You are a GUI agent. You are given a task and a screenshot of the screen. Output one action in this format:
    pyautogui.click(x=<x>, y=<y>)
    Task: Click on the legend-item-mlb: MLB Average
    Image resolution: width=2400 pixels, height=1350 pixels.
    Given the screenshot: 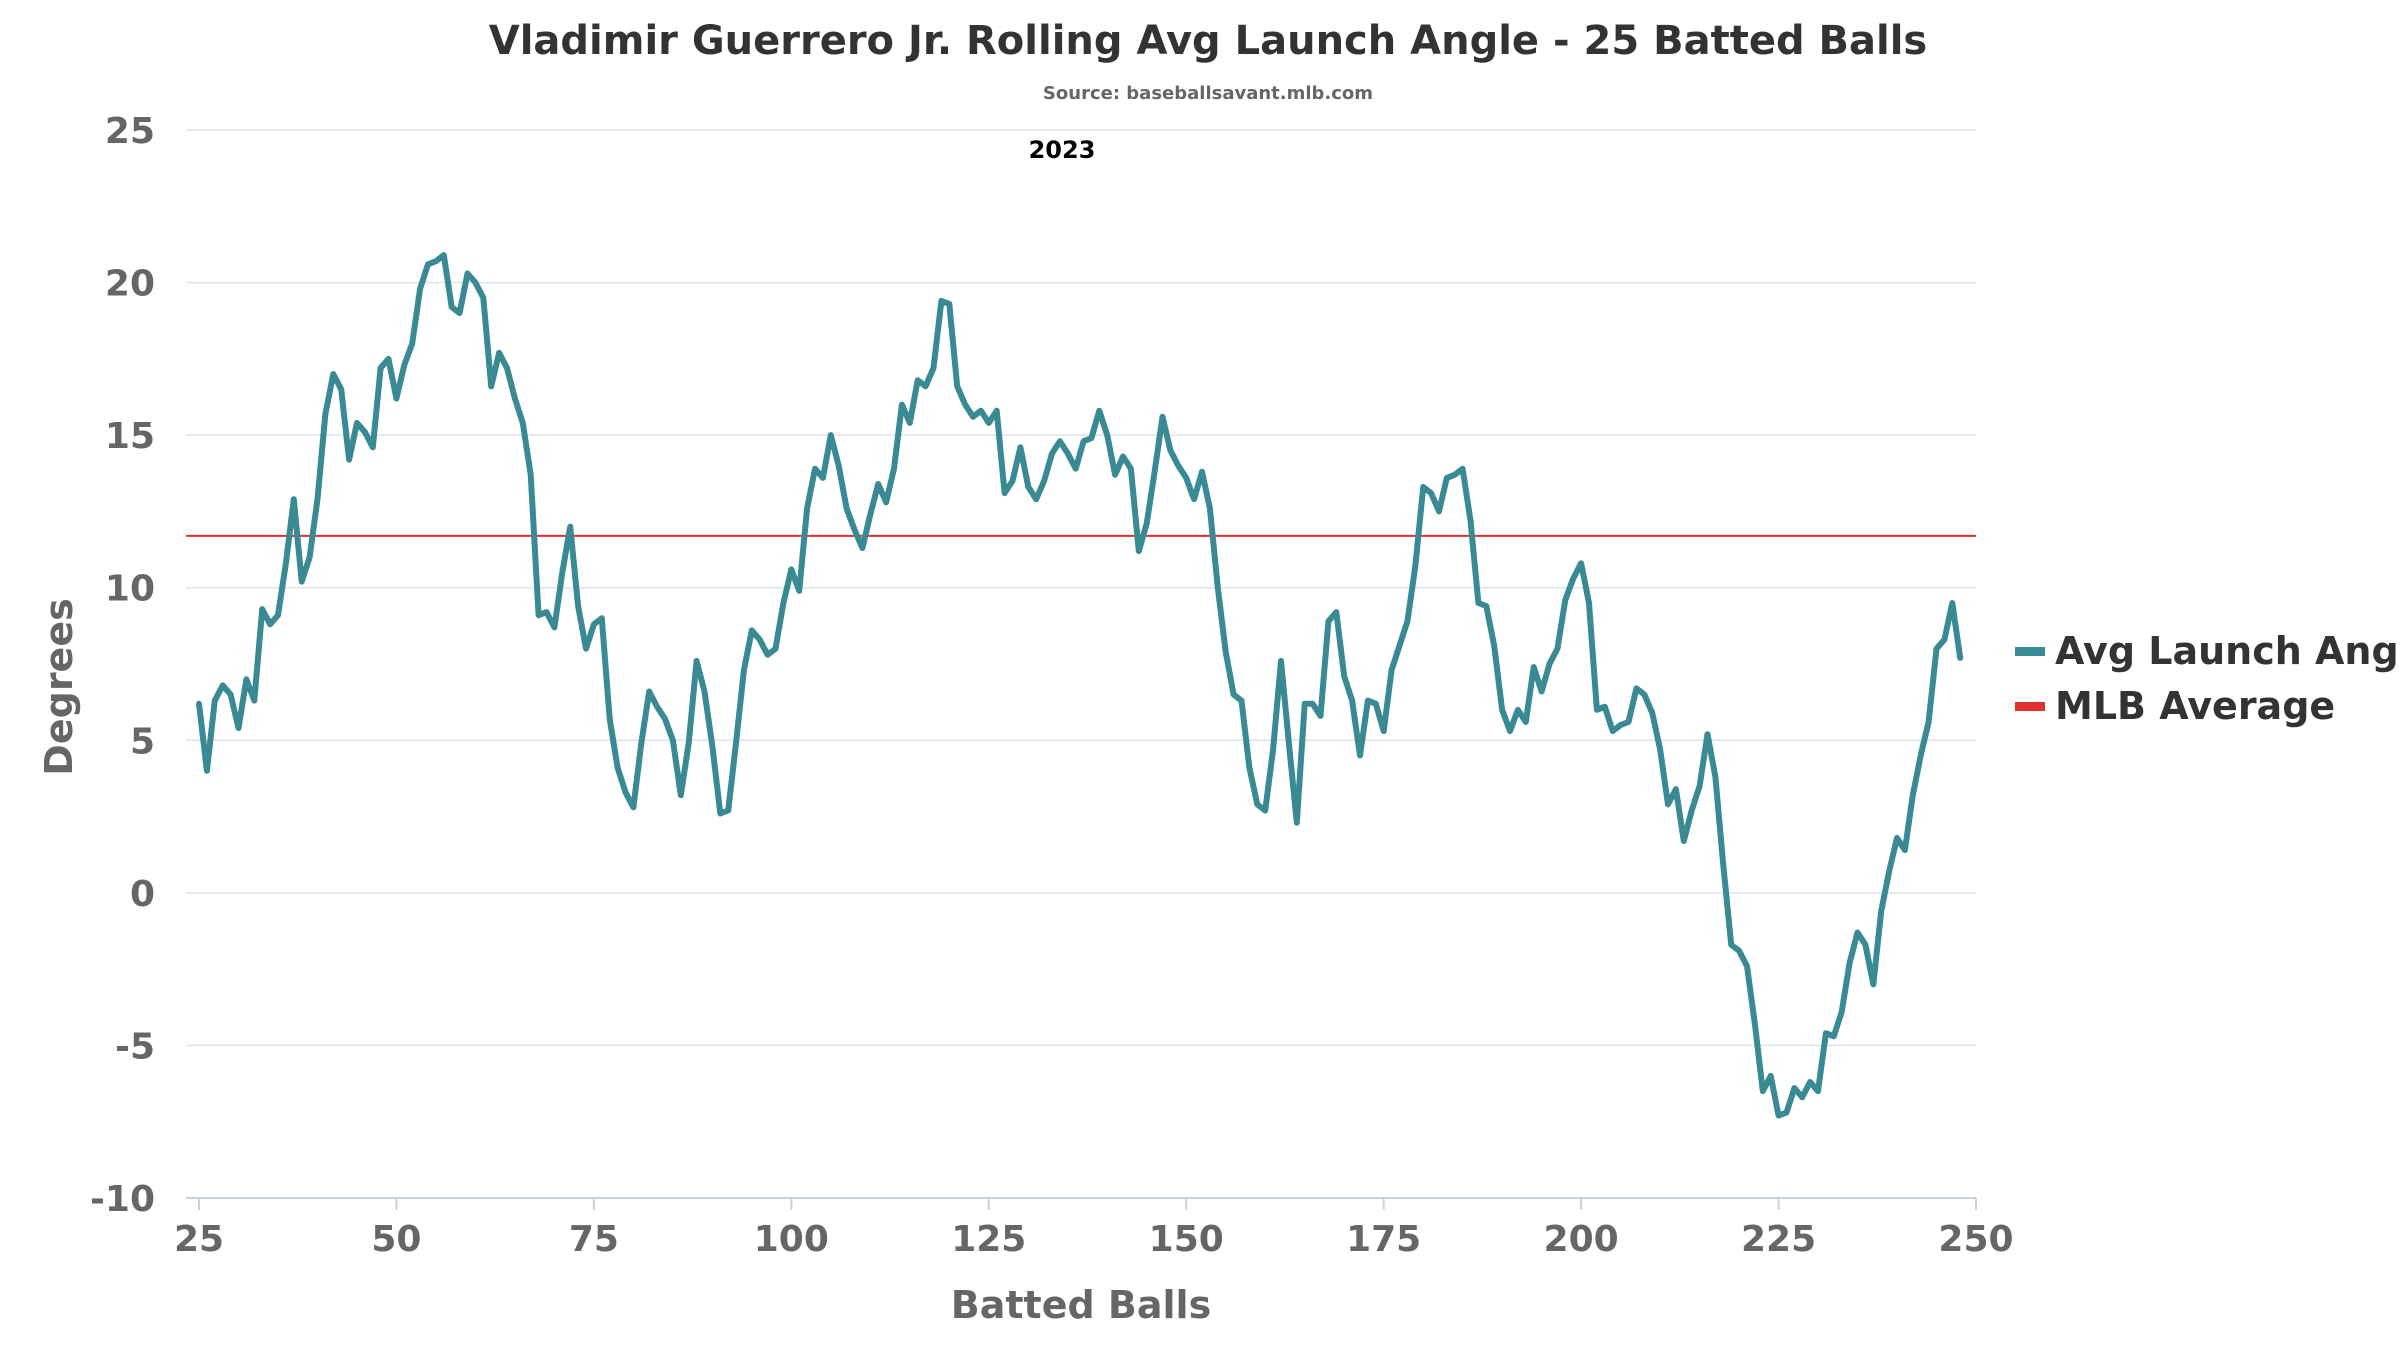 What is the action you would take?
    pyautogui.click(x=2175, y=706)
    